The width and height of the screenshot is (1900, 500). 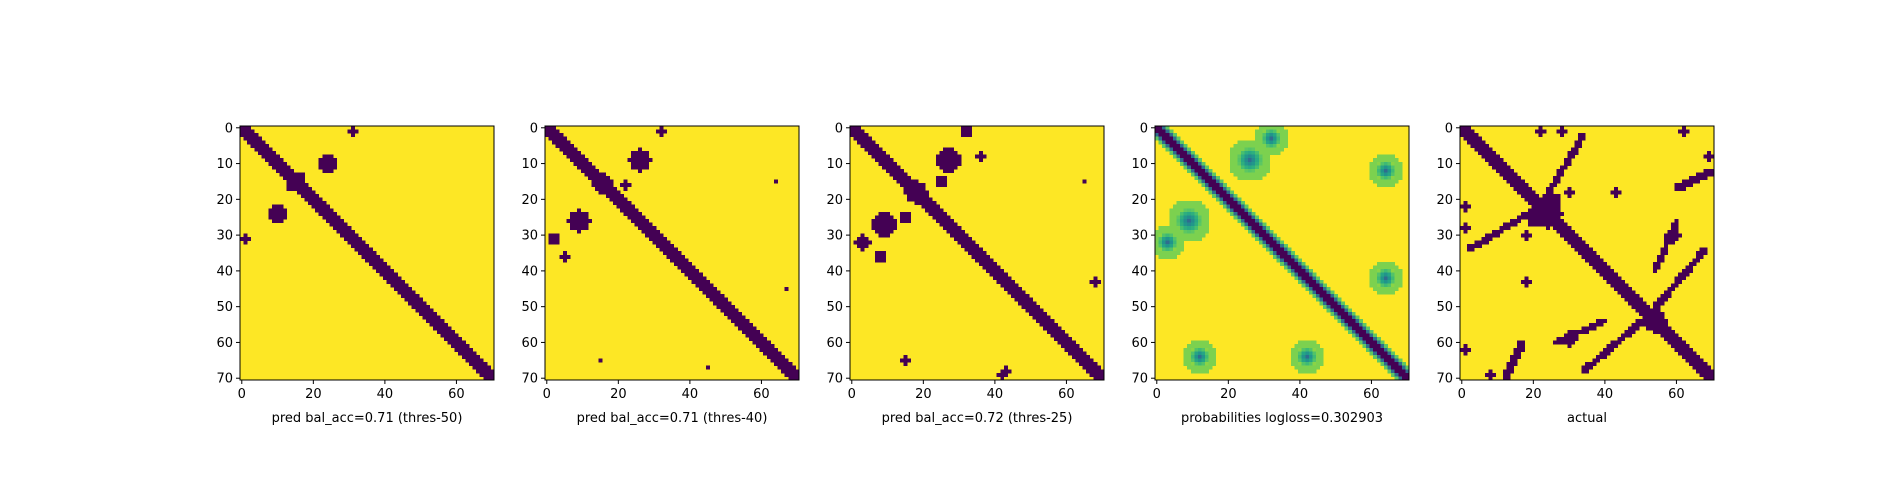 I want to click on x-tick-label: 60, so click(x=456, y=394).